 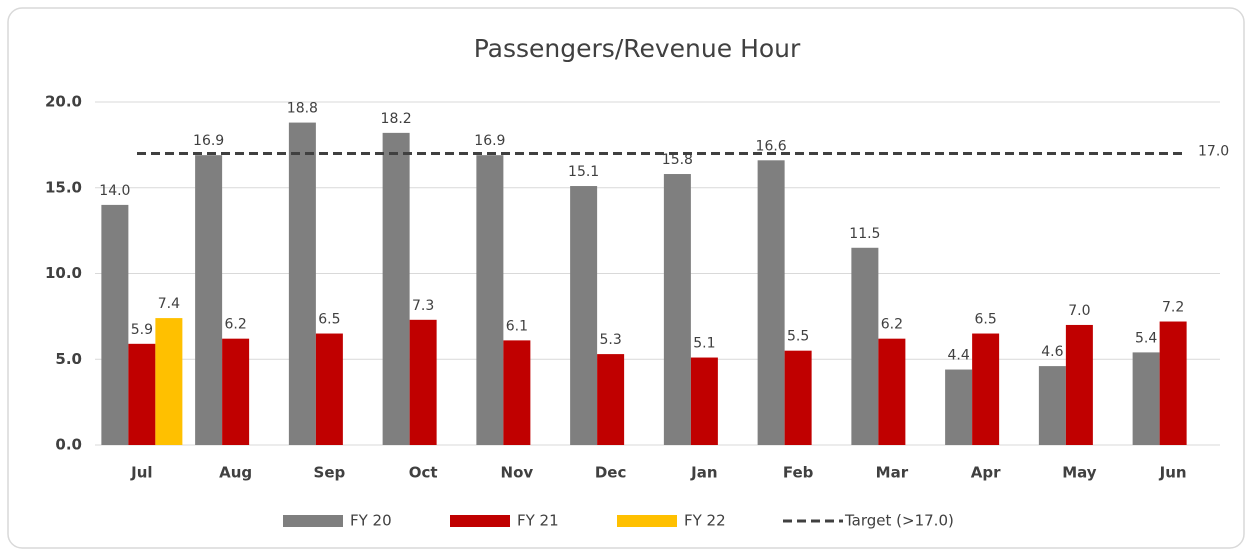 I want to click on y-tick-label: 0.0, so click(x=68, y=445).